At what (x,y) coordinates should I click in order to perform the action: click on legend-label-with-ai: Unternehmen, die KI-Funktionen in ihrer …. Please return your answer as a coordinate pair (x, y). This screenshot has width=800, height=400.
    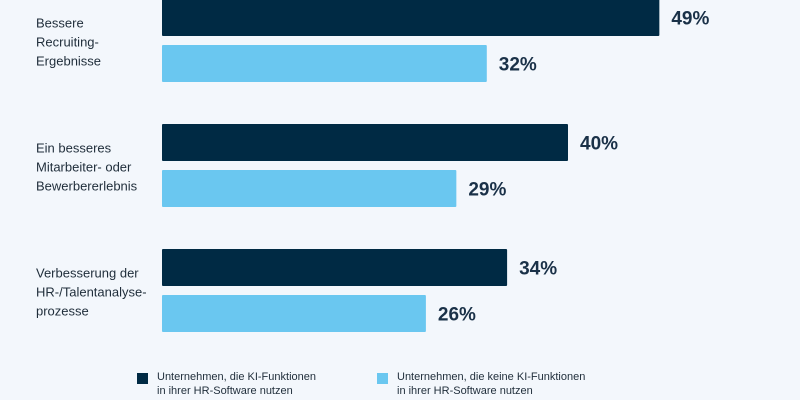
    Looking at the image, I should click on (257, 384).